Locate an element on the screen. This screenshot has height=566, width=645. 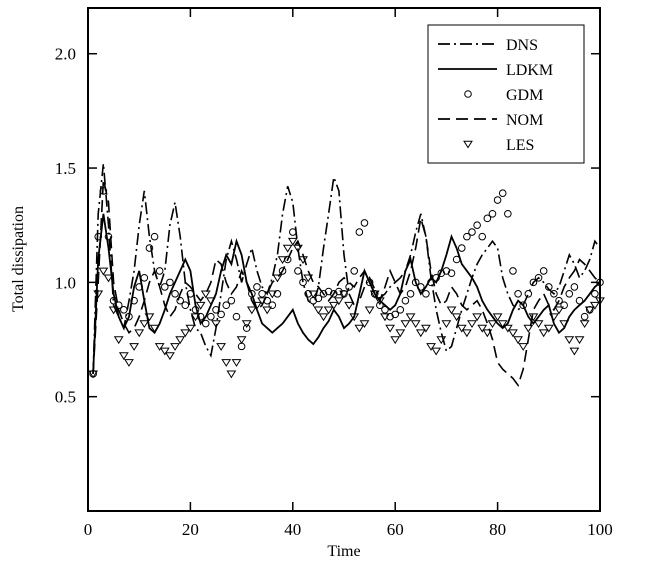
legend-items: DNS LDKM GDM NOM LES is located at coordinates (495, 95).